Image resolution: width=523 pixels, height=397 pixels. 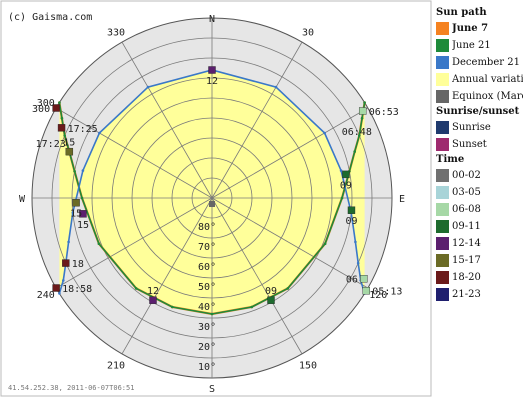 I want to click on sun-path-legend-item: Equinox (March & September), so click(x=479, y=96).